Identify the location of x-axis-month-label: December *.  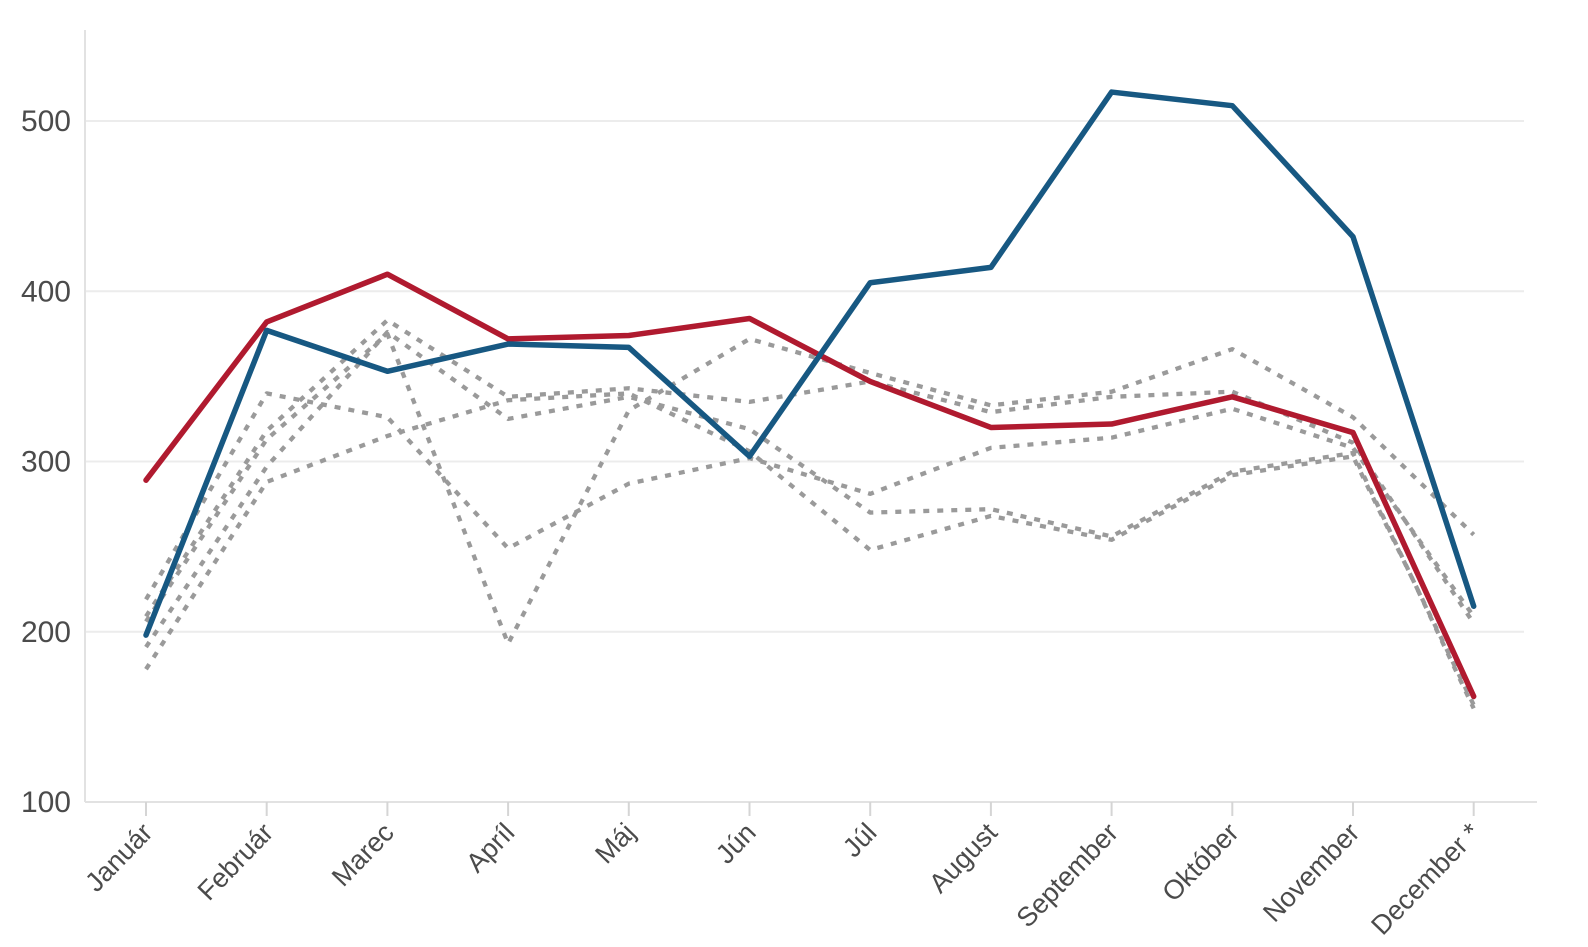
(1425, 879).